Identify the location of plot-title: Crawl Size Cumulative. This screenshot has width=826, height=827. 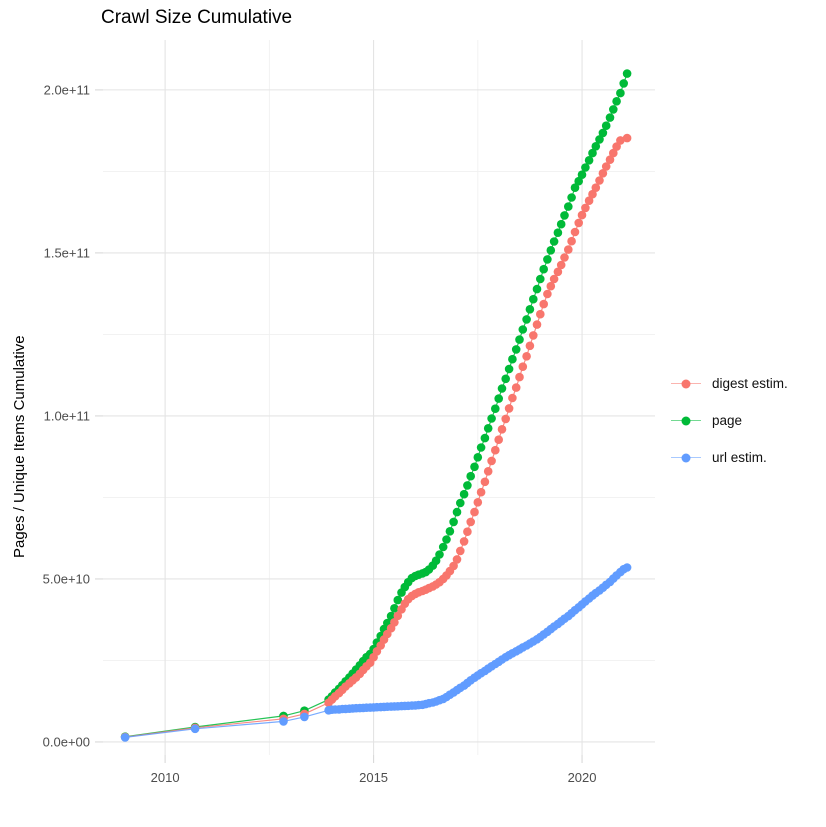
(197, 17).